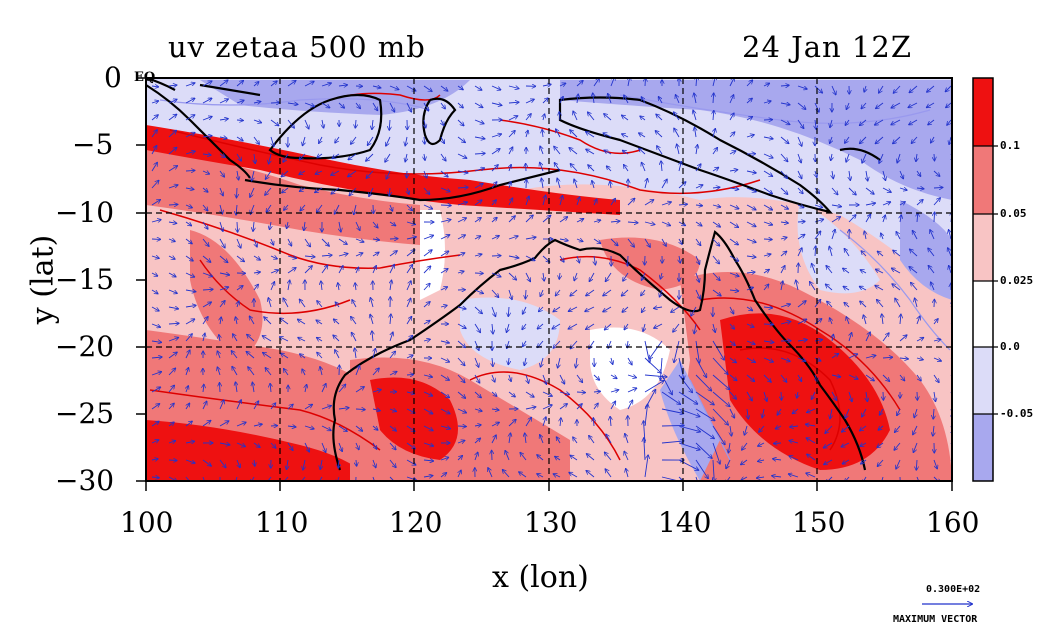 This screenshot has height=631, width=1056. What do you see at coordinates (1010, 346) in the screenshot?
I see `colorbar-label: 0.0` at bounding box center [1010, 346].